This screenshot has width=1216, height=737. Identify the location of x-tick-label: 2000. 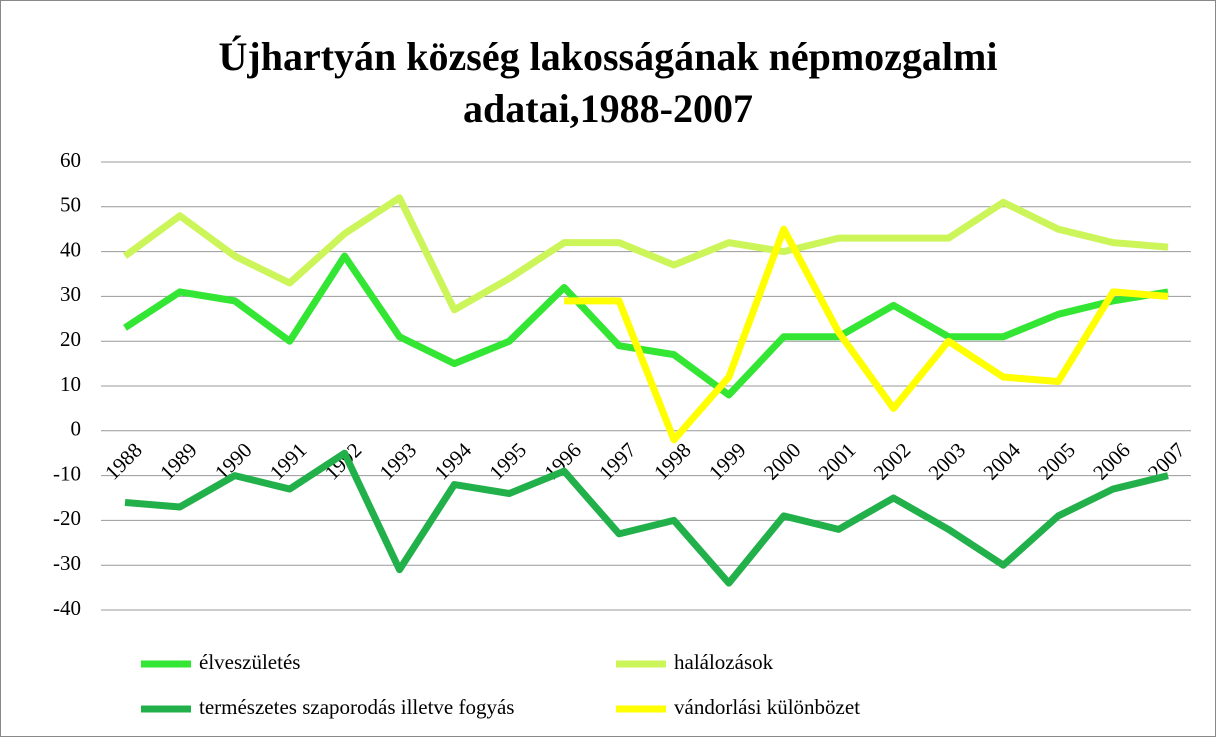
(782, 461).